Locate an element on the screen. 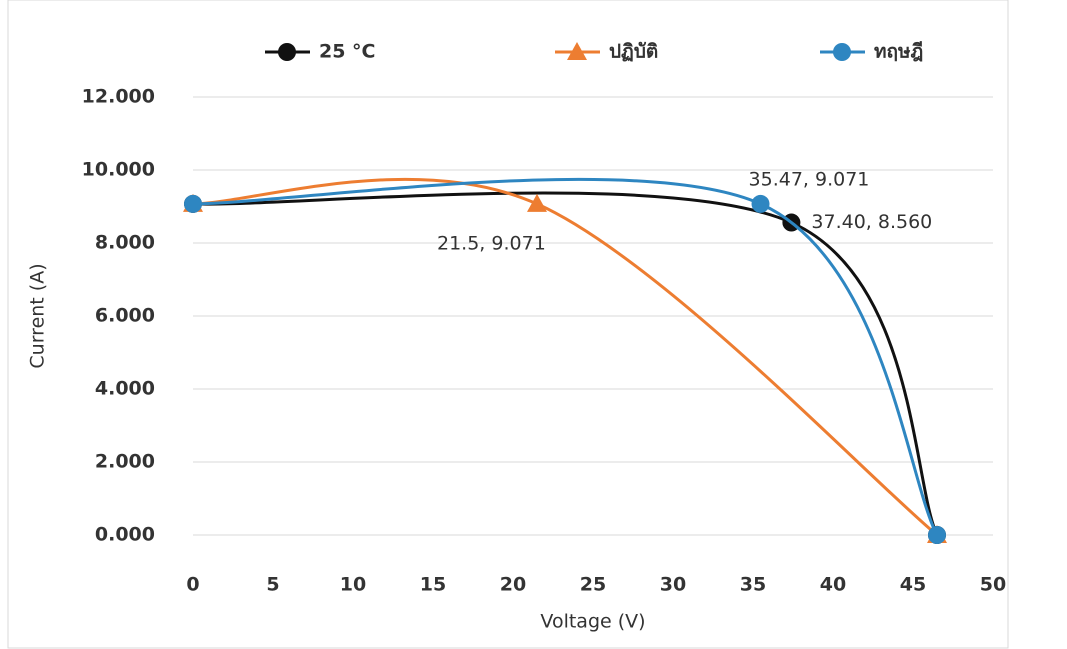 This screenshot has width=1067, height=649. x-tick-label: 5 is located at coordinates (272, 585).